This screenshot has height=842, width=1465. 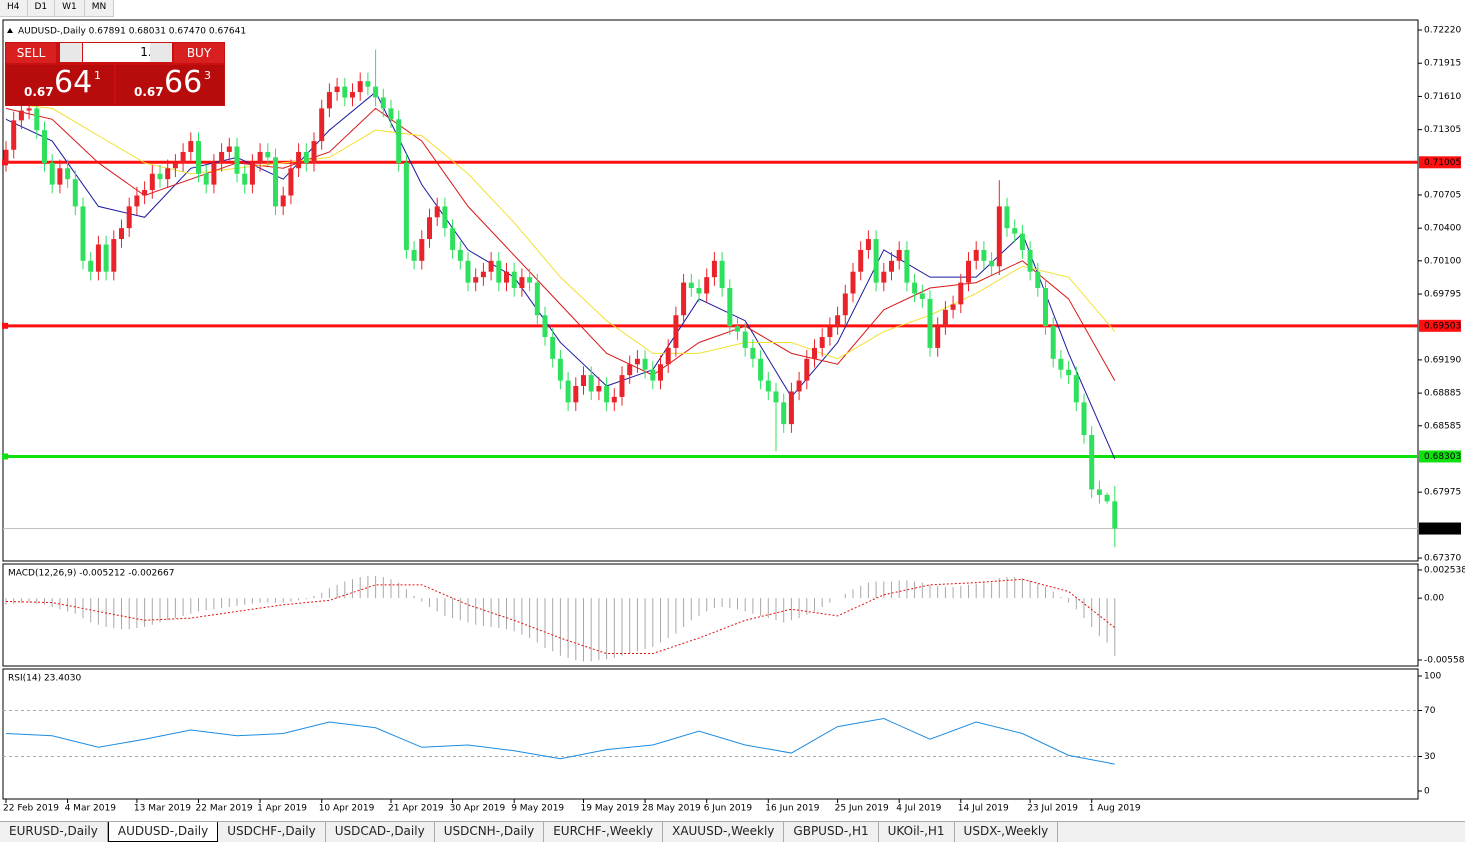 What do you see at coordinates (831, 832) in the screenshot?
I see `symbol-tab: GBPUSD-,H1` at bounding box center [831, 832].